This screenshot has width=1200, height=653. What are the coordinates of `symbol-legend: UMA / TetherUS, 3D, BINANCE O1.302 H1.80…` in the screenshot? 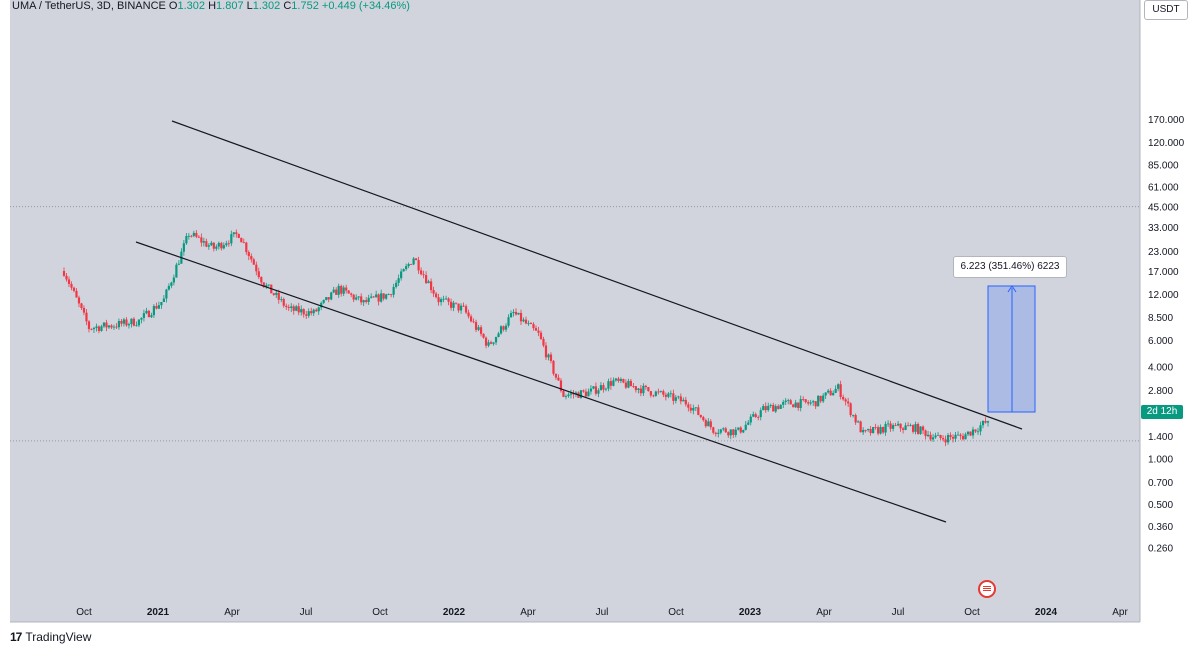 It's located at (211, 6).